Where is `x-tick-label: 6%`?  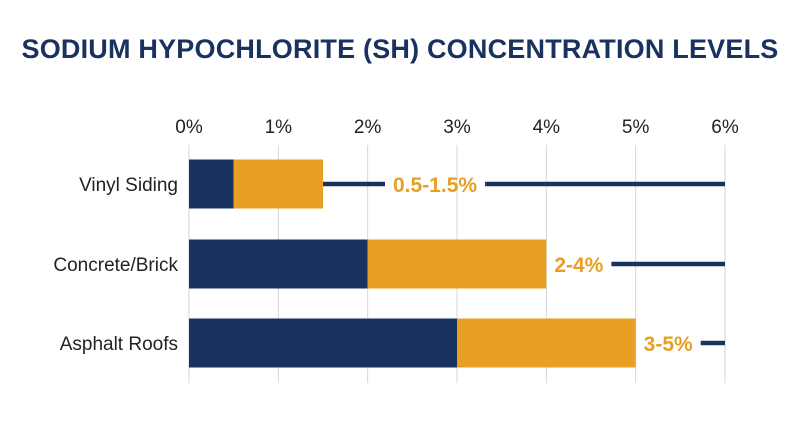 x-tick-label: 6% is located at coordinates (725, 127).